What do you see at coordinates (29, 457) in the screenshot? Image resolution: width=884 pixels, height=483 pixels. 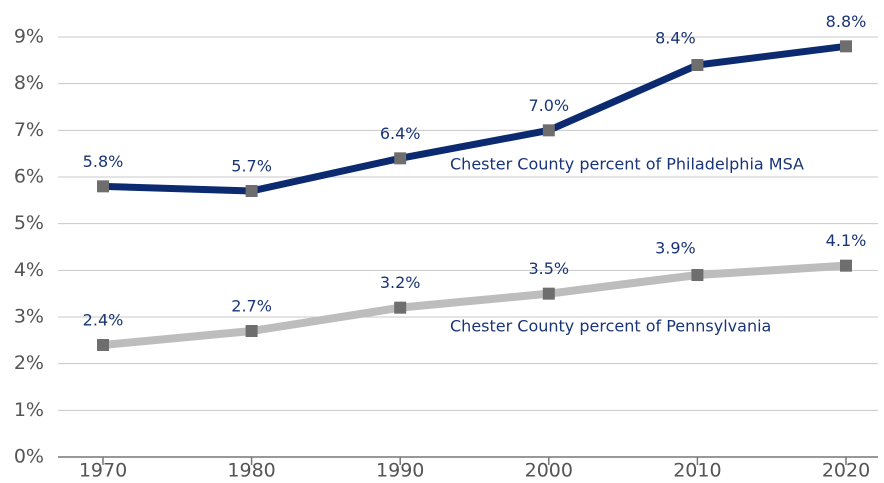 I see `y-tick-label: 0%` at bounding box center [29, 457].